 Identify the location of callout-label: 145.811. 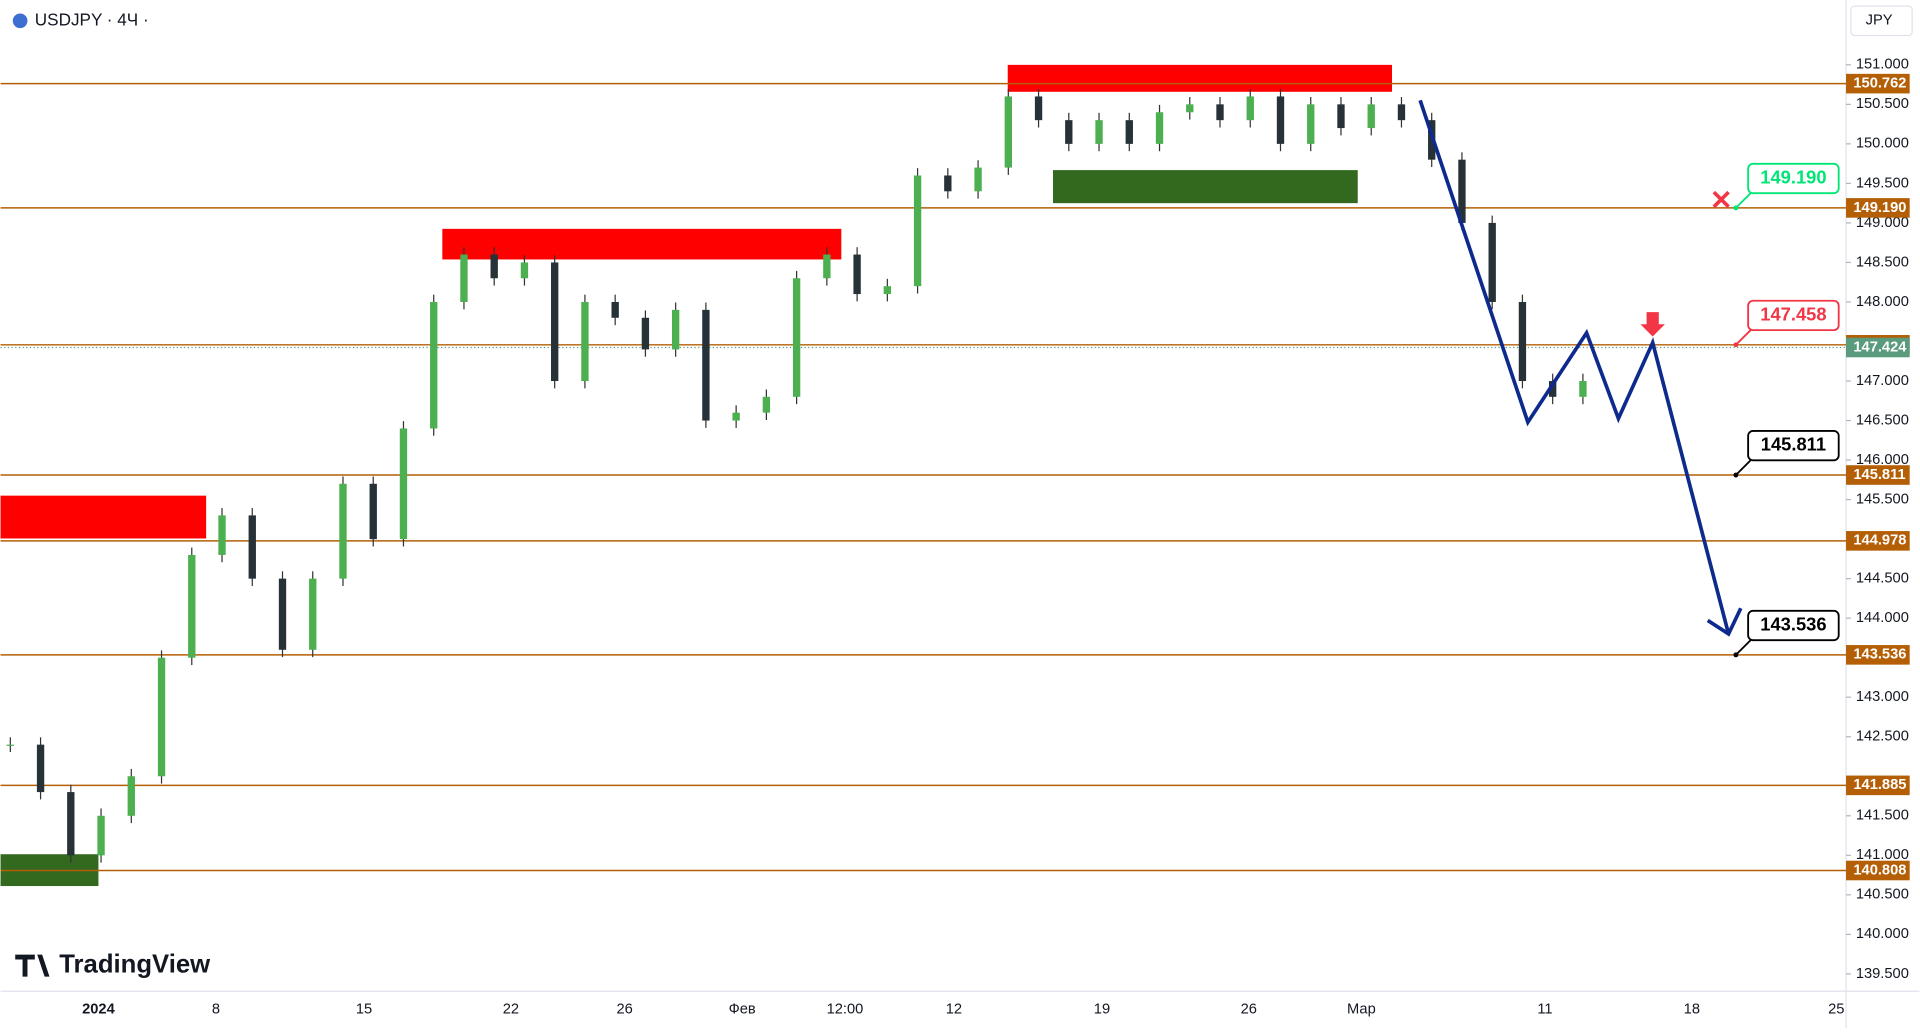
(1793, 443).